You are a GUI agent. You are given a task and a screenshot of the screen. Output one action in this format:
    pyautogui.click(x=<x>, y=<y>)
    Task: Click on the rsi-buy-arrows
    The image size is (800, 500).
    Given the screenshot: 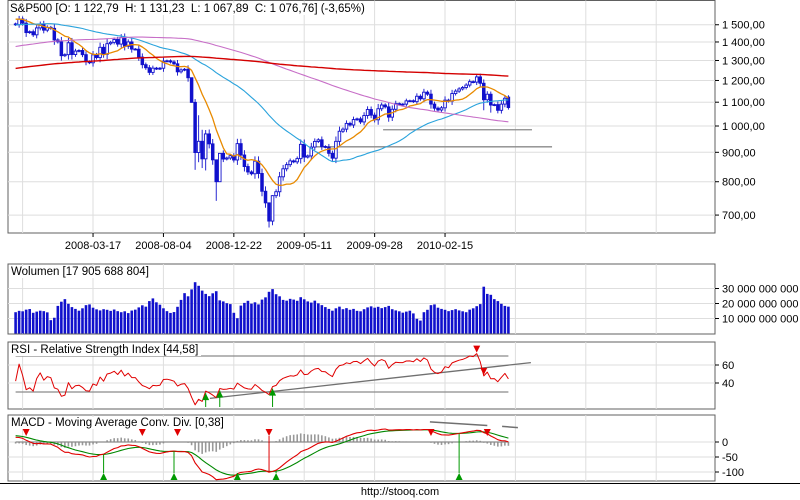 What is the action you would take?
    pyautogui.click(x=239, y=397)
    